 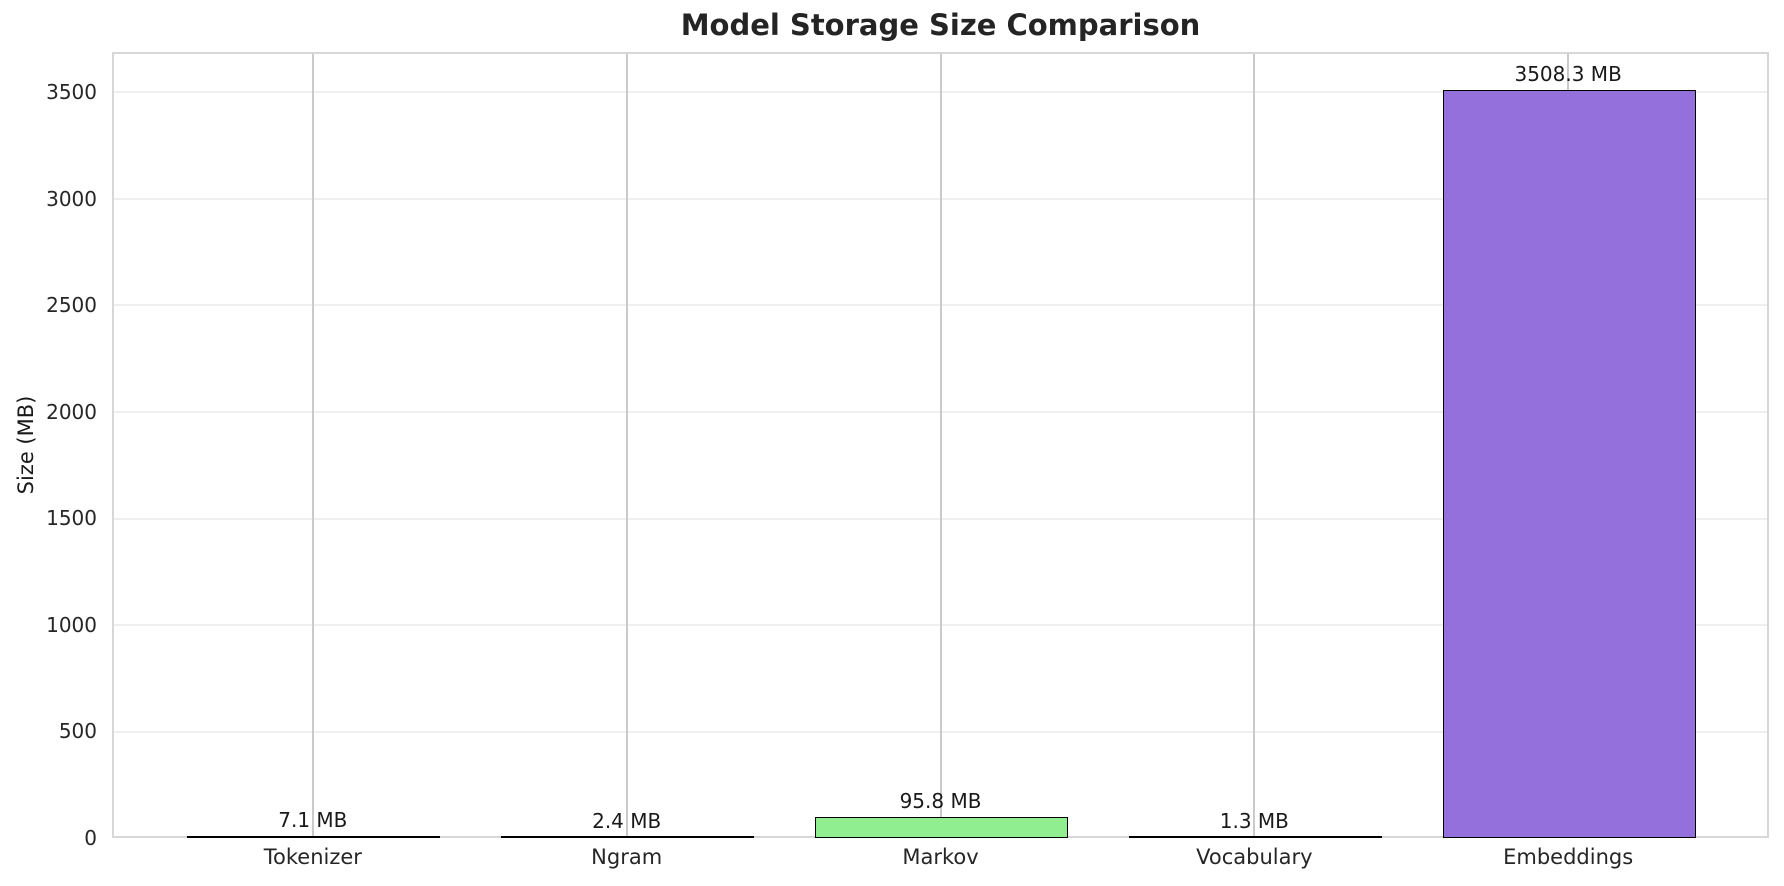 I want to click on x-tick-label-tokenizer: Tokenizer, so click(x=312, y=857).